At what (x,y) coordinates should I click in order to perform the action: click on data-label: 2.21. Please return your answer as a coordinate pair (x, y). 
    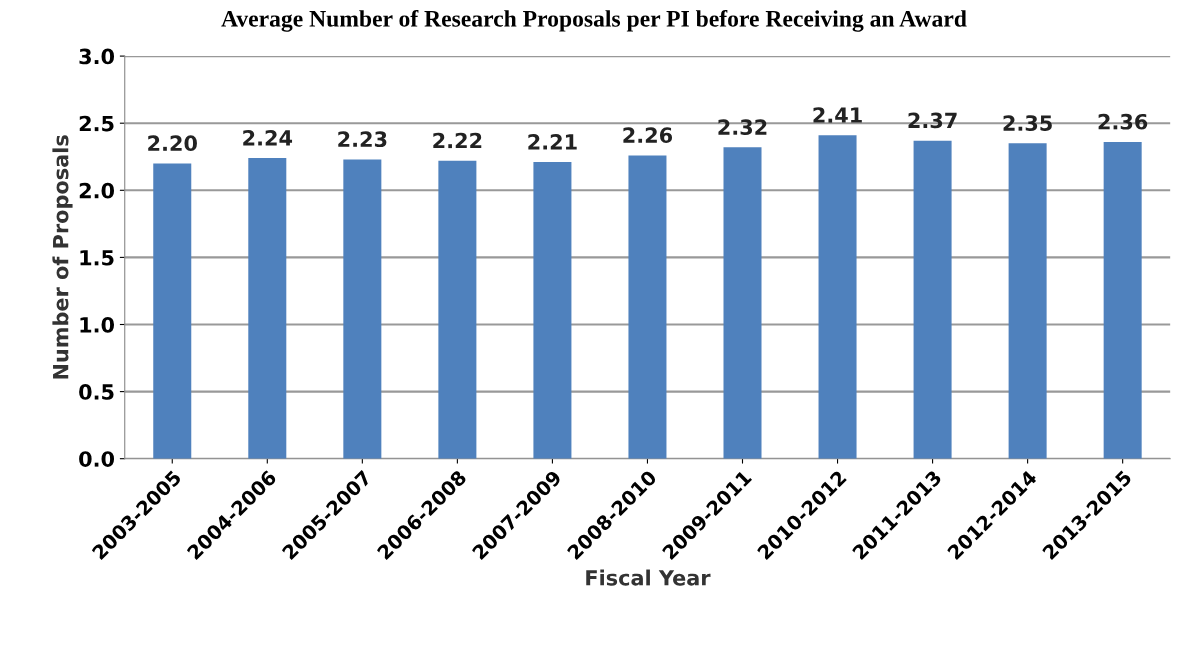
    Looking at the image, I should click on (552, 141).